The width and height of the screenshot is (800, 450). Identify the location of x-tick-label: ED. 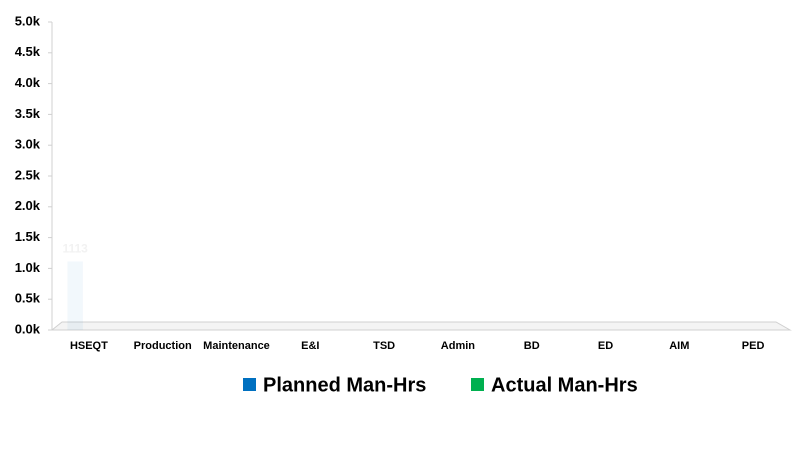
(605, 346).